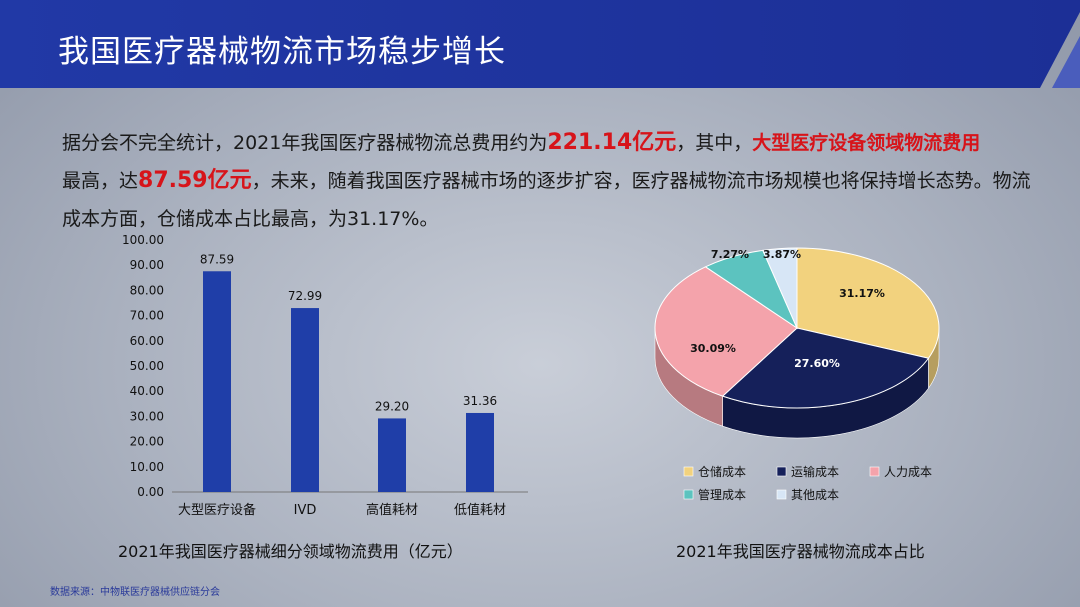 Image resolution: width=1080 pixels, height=607 pixels. Describe the element at coordinates (612, 142) in the screenshot. I see `total-cost-highlight: 221.14亿元` at that location.